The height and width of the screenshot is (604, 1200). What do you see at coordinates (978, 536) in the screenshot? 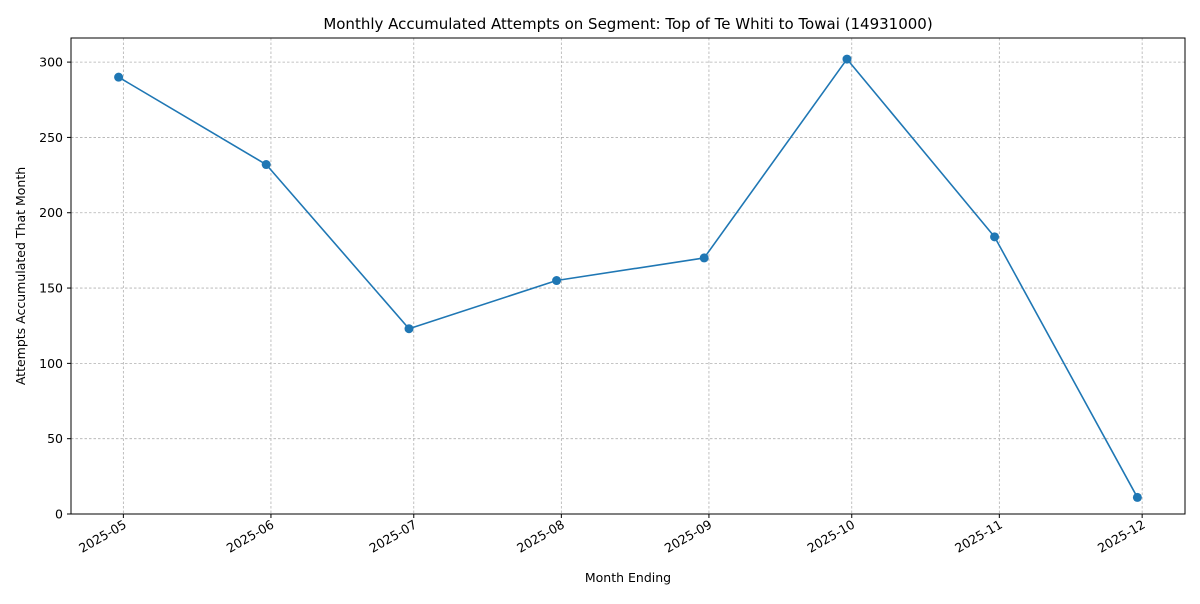
I see `x-tick-label: 2025-11` at bounding box center [978, 536].